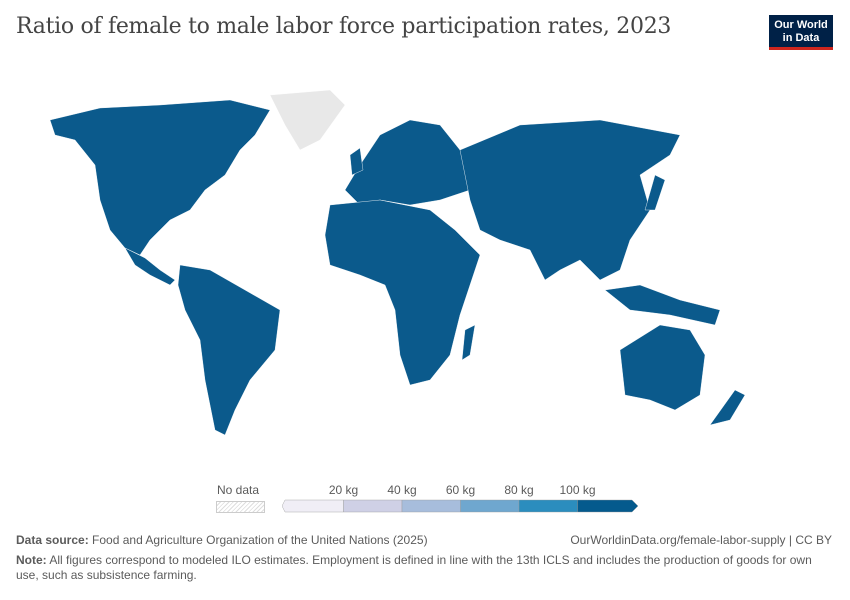 The height and width of the screenshot is (600, 850). I want to click on region-japan, so click(655, 192).